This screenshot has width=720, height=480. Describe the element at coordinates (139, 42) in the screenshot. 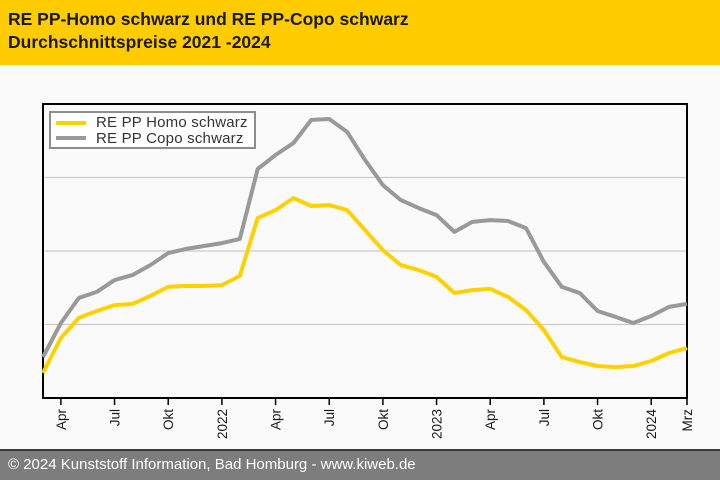

I see `title-line-2: Durchschnittspreise 2021 -2024` at that location.